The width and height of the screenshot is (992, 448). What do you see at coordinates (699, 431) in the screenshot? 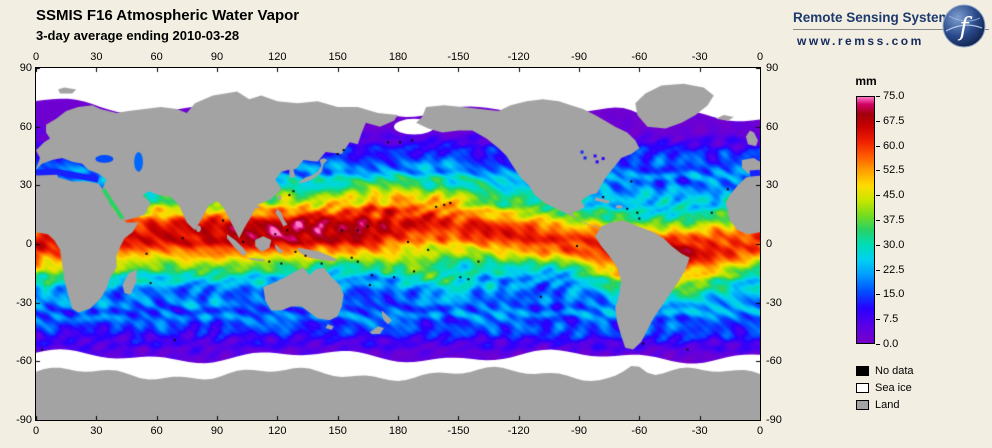
I see `lon-tick-label-bottom: -30` at bounding box center [699, 431].